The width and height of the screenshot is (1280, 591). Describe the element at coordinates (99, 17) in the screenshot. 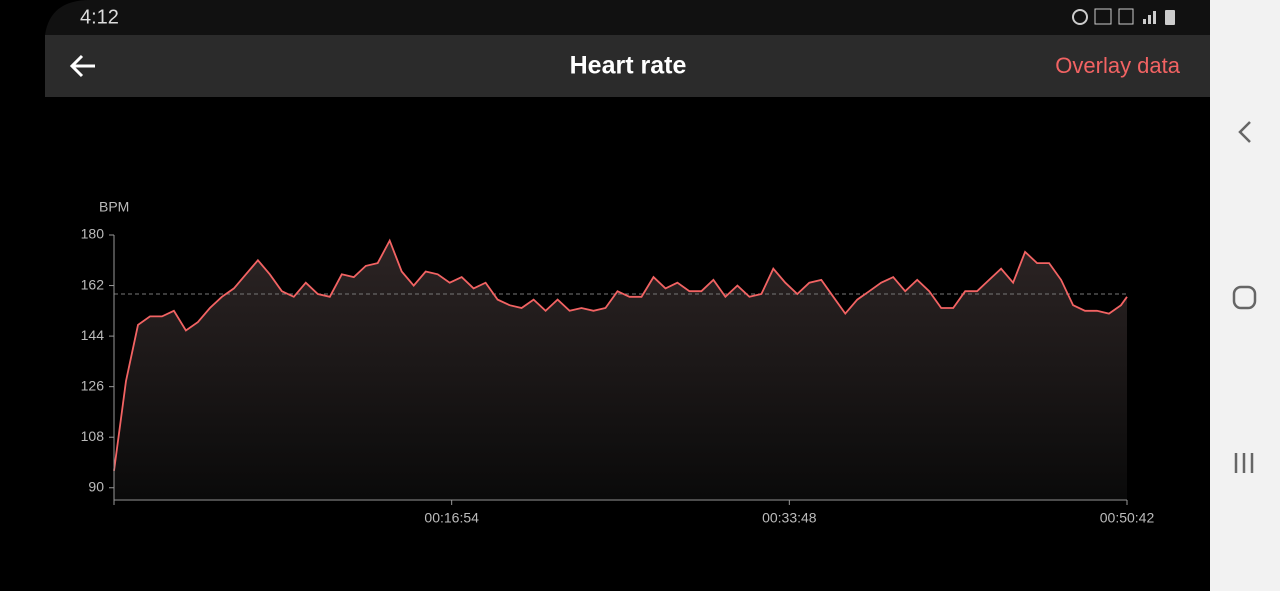

I see `status-time: 4:12` at that location.